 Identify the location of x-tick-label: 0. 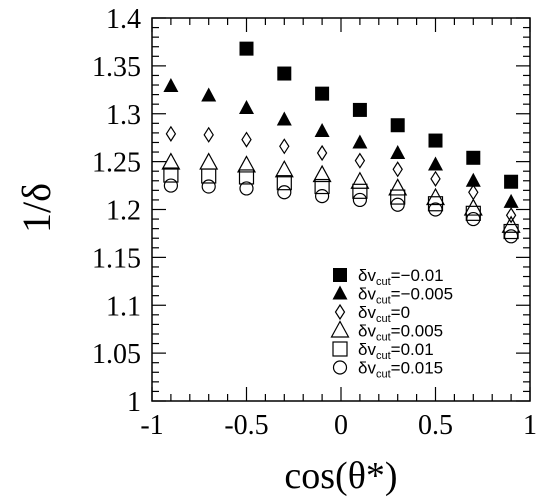
(341, 425).